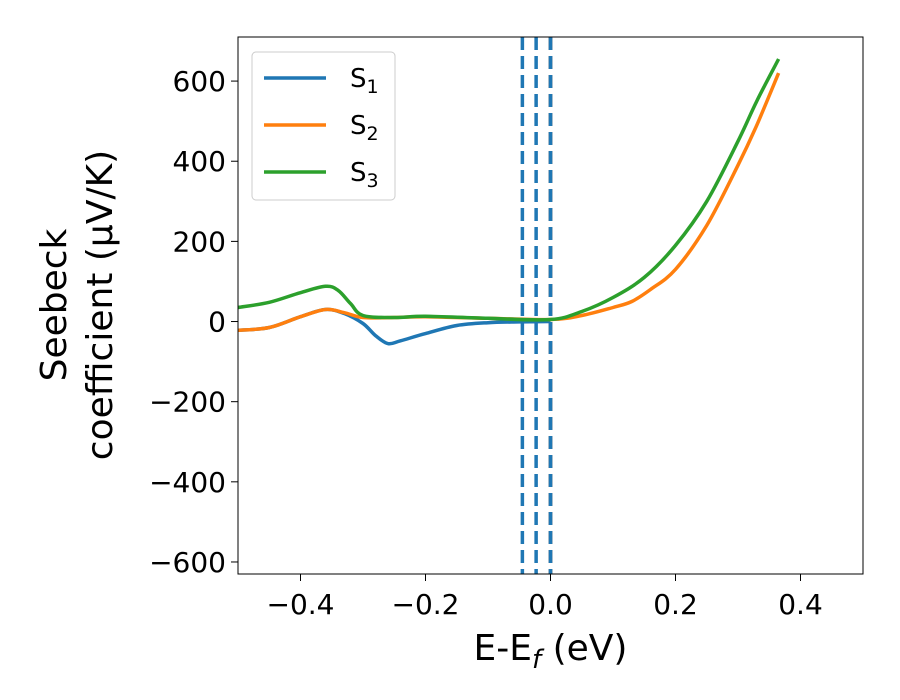 The width and height of the screenshot is (900, 700). What do you see at coordinates (364, 175) in the screenshot?
I see `legend-label-3: S3` at bounding box center [364, 175].